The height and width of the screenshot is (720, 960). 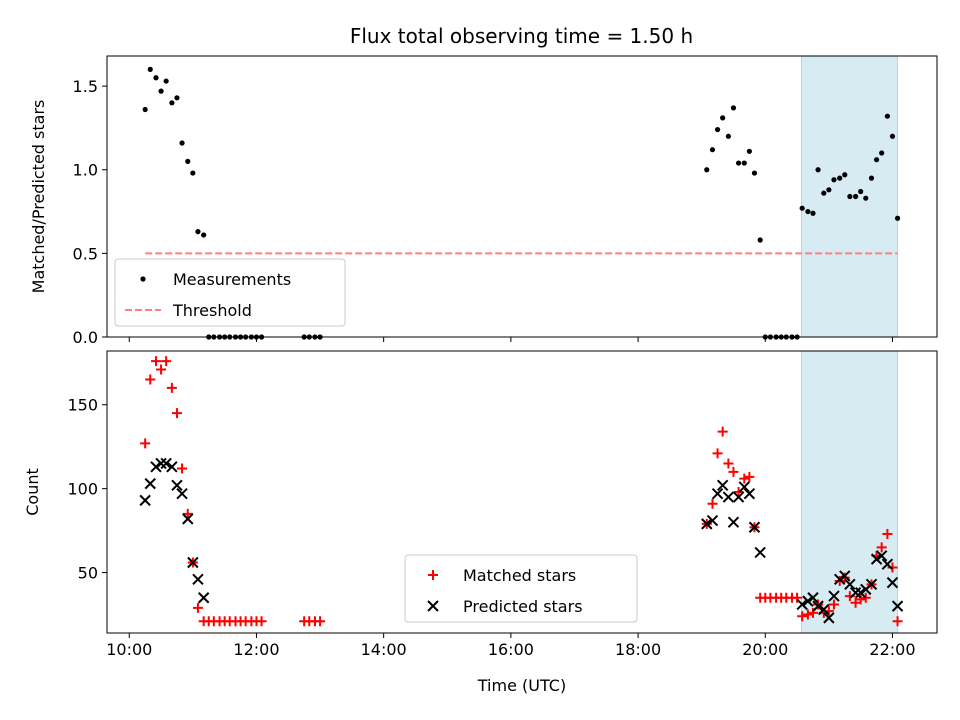 I want to click on highlight-span, so click(x=850, y=492).